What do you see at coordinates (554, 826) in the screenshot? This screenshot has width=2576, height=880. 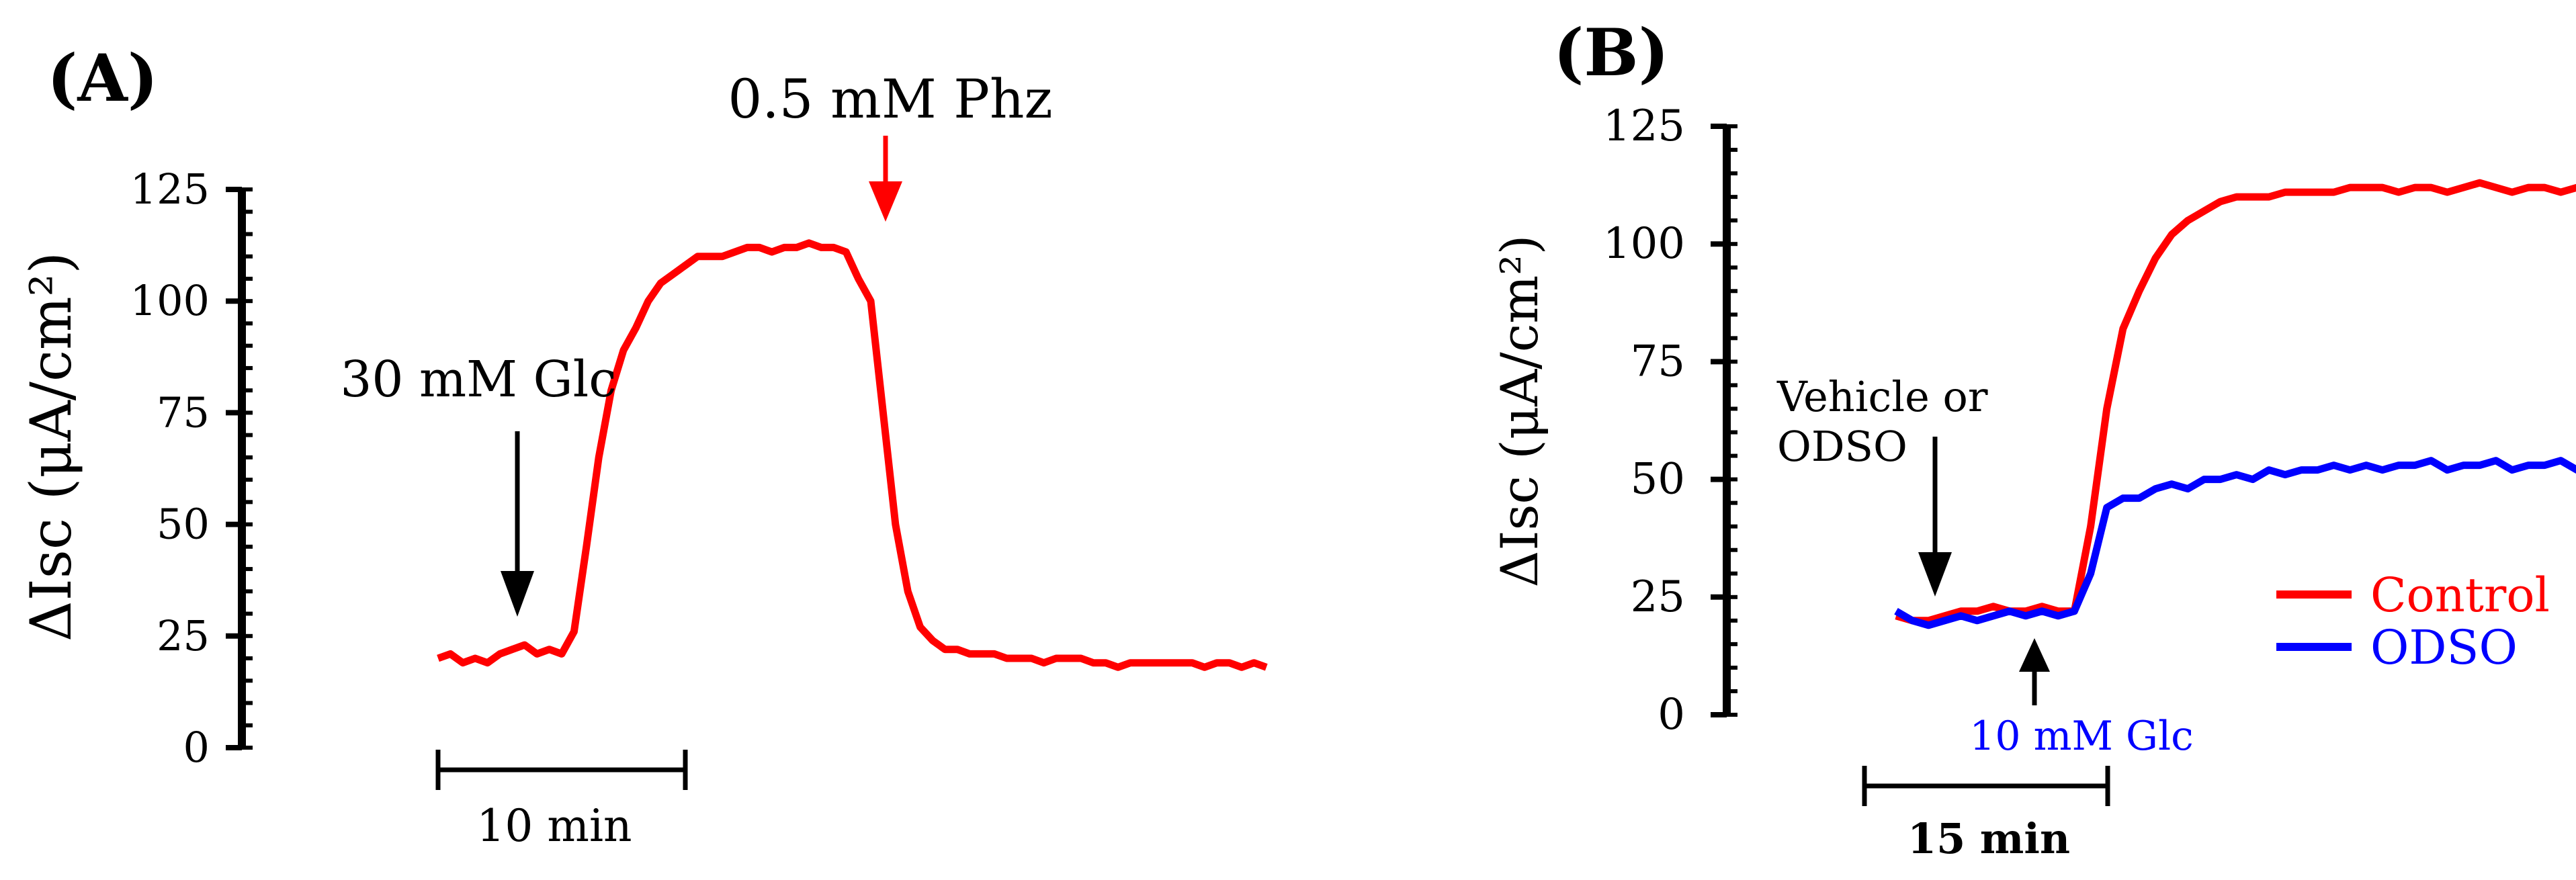 I see `panel-a-scale-bar-label: 10 min` at bounding box center [554, 826].